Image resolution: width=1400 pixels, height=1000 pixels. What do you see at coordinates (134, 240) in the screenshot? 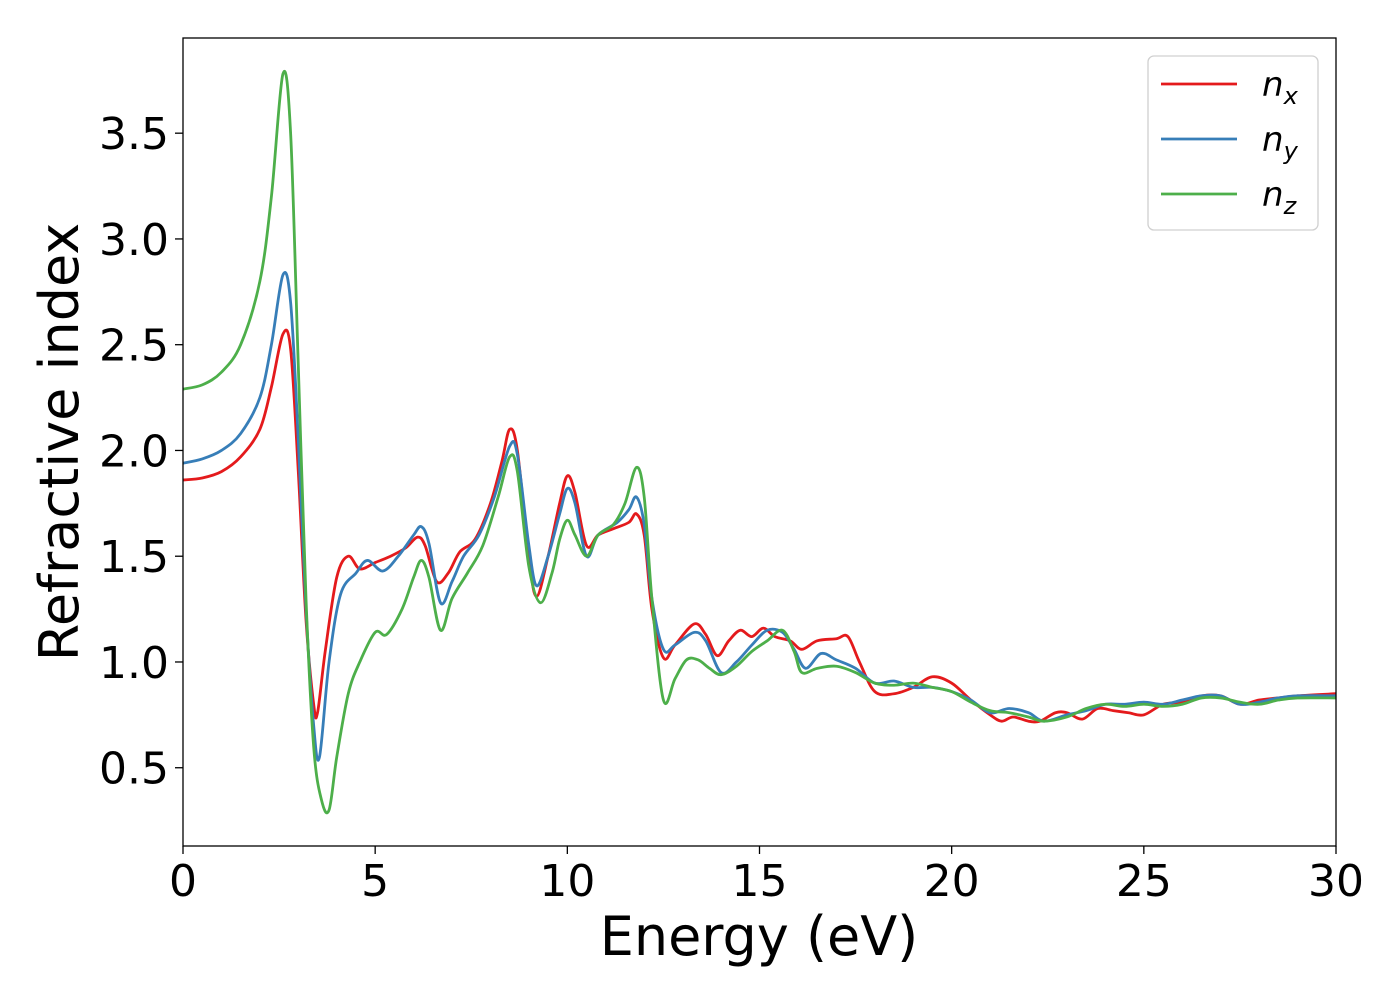
I see `y-tick-label: 3.0` at bounding box center [134, 240].